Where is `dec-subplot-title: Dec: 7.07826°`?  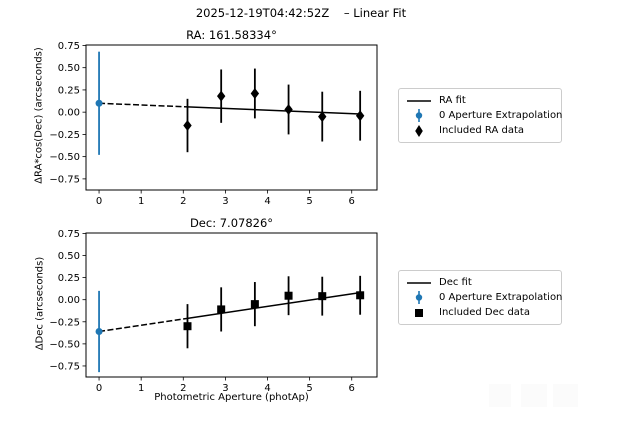
dec-subplot-title: Dec: 7.07826° is located at coordinates (231, 223).